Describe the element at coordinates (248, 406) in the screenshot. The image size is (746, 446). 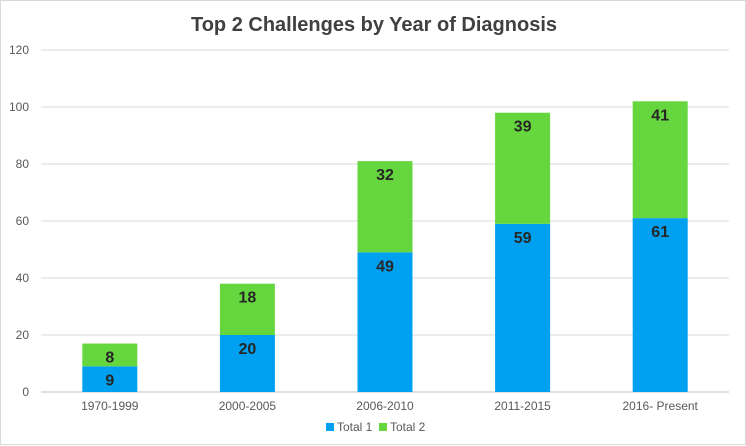
I see `x-tick-label: 2000-2005` at that location.